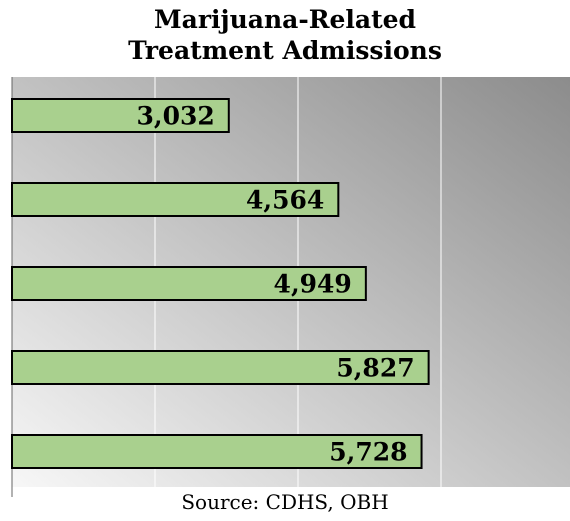  I want to click on source-note: Source: CDHS, OBH, so click(285, 502).